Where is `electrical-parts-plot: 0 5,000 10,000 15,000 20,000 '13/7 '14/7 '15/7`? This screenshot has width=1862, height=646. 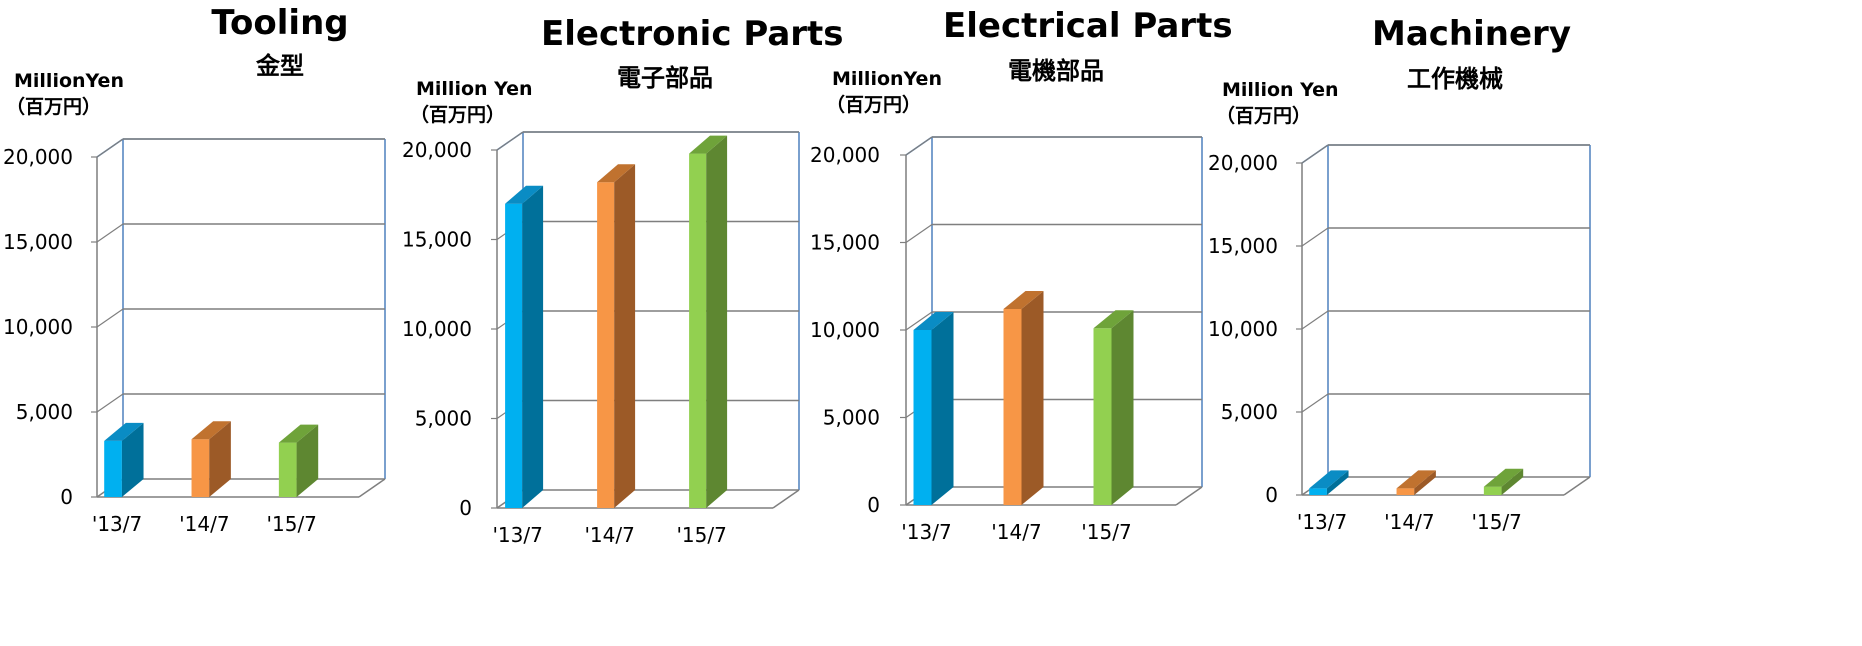
electrical-parts-plot: 0 5,000 10,000 15,000 20,000 '13/7 '14/7 '15/7 is located at coordinates (1006, 340).